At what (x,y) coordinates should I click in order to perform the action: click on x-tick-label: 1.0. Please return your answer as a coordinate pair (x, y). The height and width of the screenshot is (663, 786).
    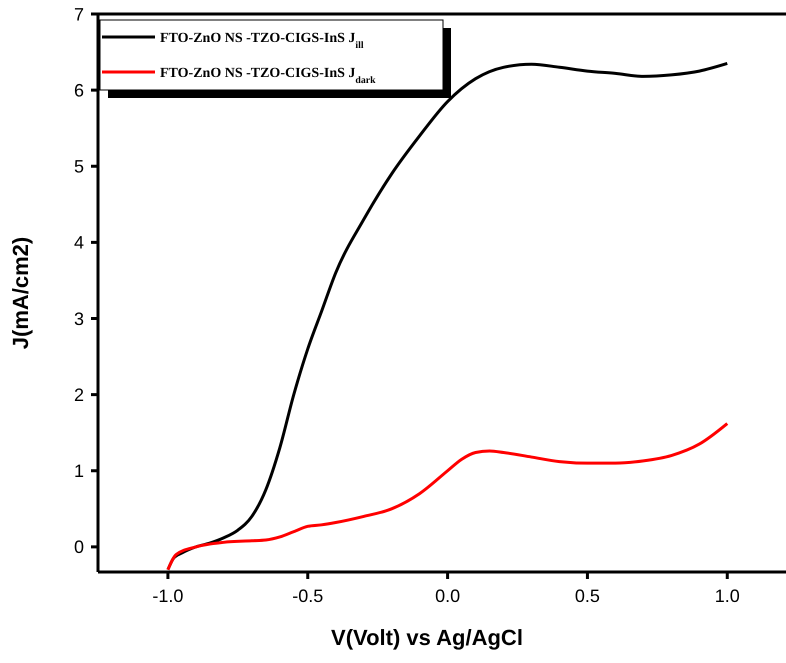
    Looking at the image, I should click on (727, 596).